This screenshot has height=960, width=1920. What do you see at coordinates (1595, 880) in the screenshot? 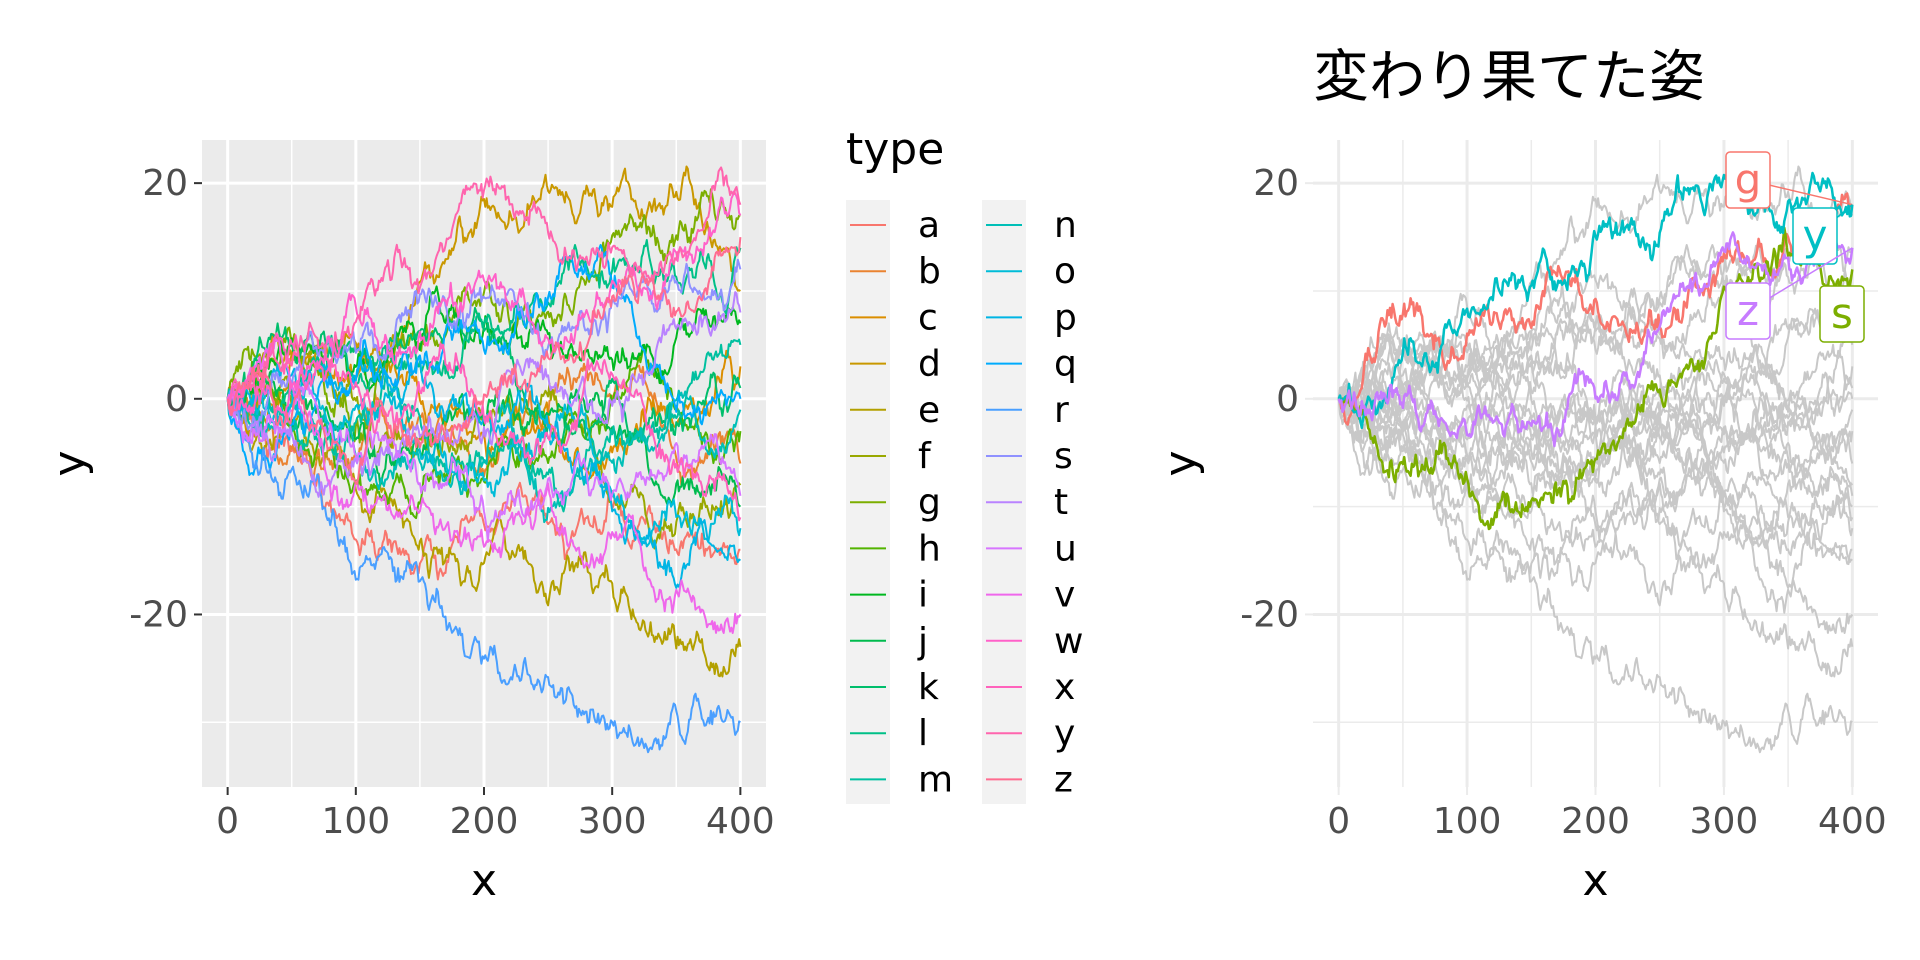
I see `right-x-axis-title: x` at bounding box center [1595, 880].